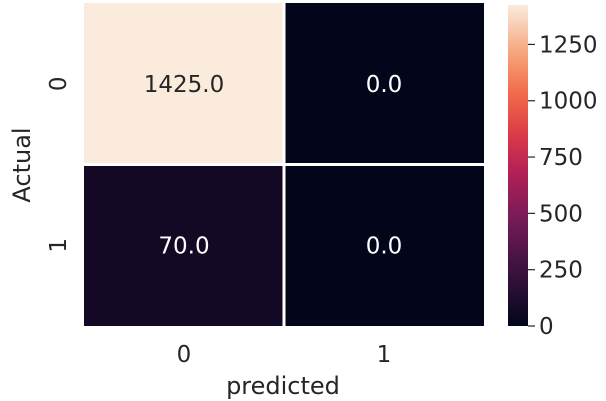  I want to click on x-tick-label: 0, so click(184, 355).